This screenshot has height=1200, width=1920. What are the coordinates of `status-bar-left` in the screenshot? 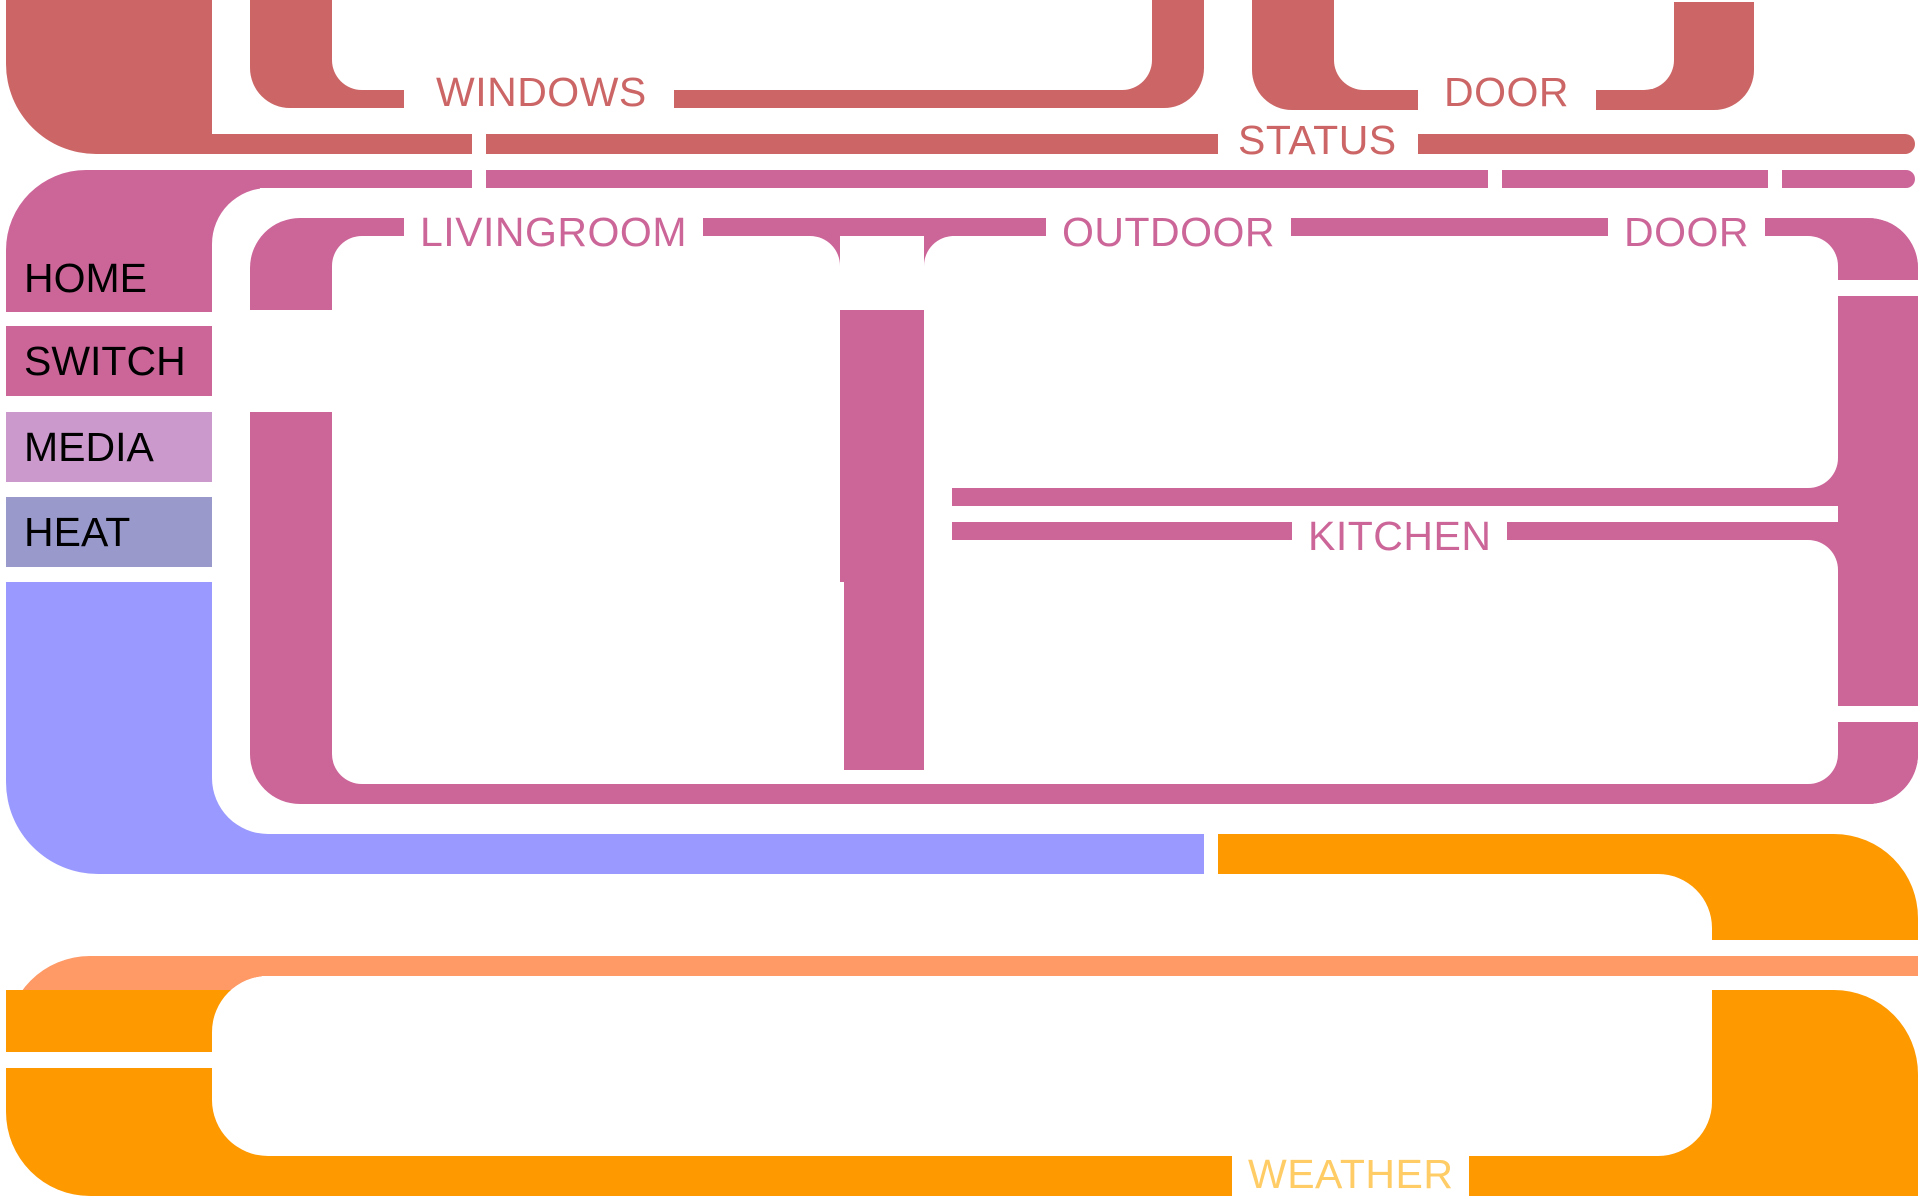 It's located at (342, 144).